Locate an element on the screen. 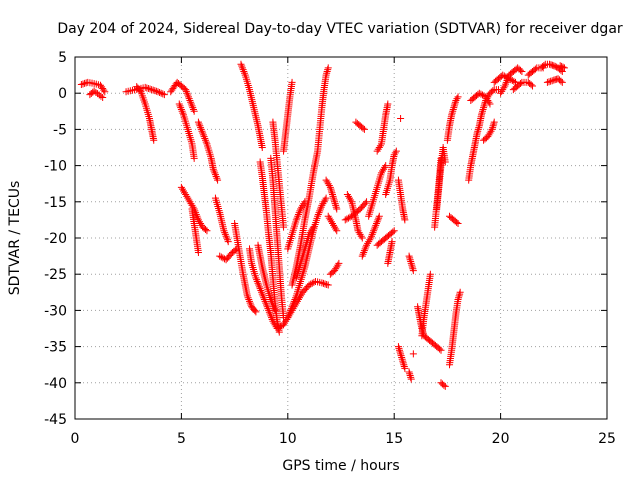 This screenshot has height=480, width=640. series-arc29 is located at coordinates (360, 125).